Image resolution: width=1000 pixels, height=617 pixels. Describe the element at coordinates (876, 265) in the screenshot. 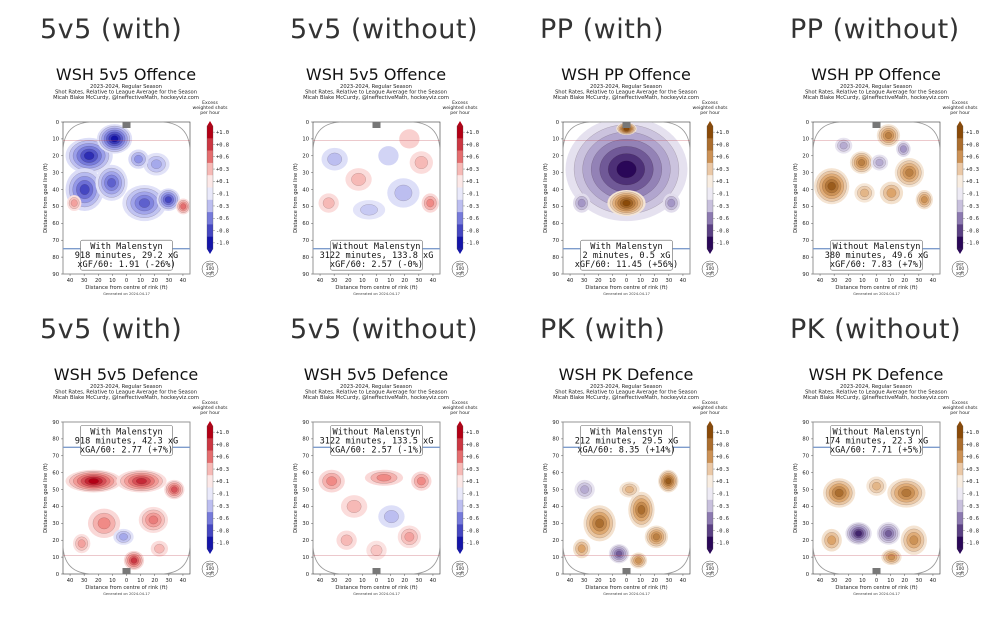

I see `annotation-line: xGF/60: 7.83 (+7%)` at that location.